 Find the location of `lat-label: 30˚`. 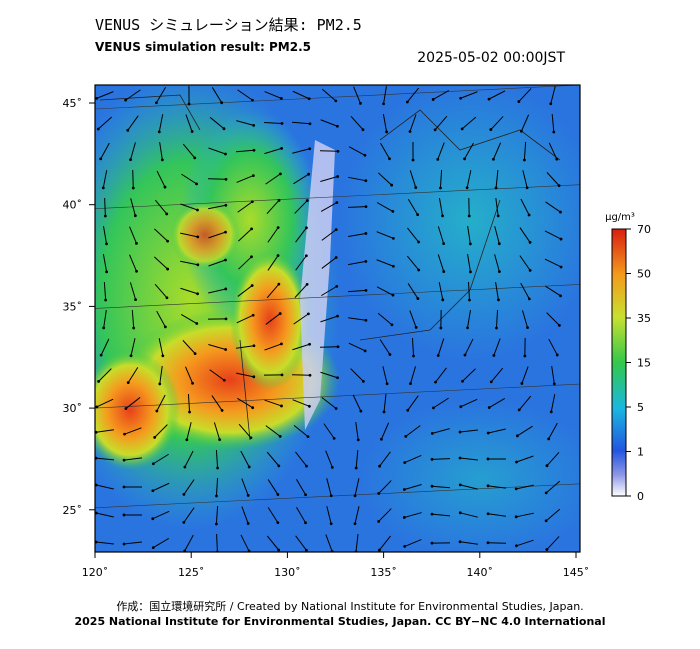

lat-label: 30˚ is located at coordinates (73, 408).